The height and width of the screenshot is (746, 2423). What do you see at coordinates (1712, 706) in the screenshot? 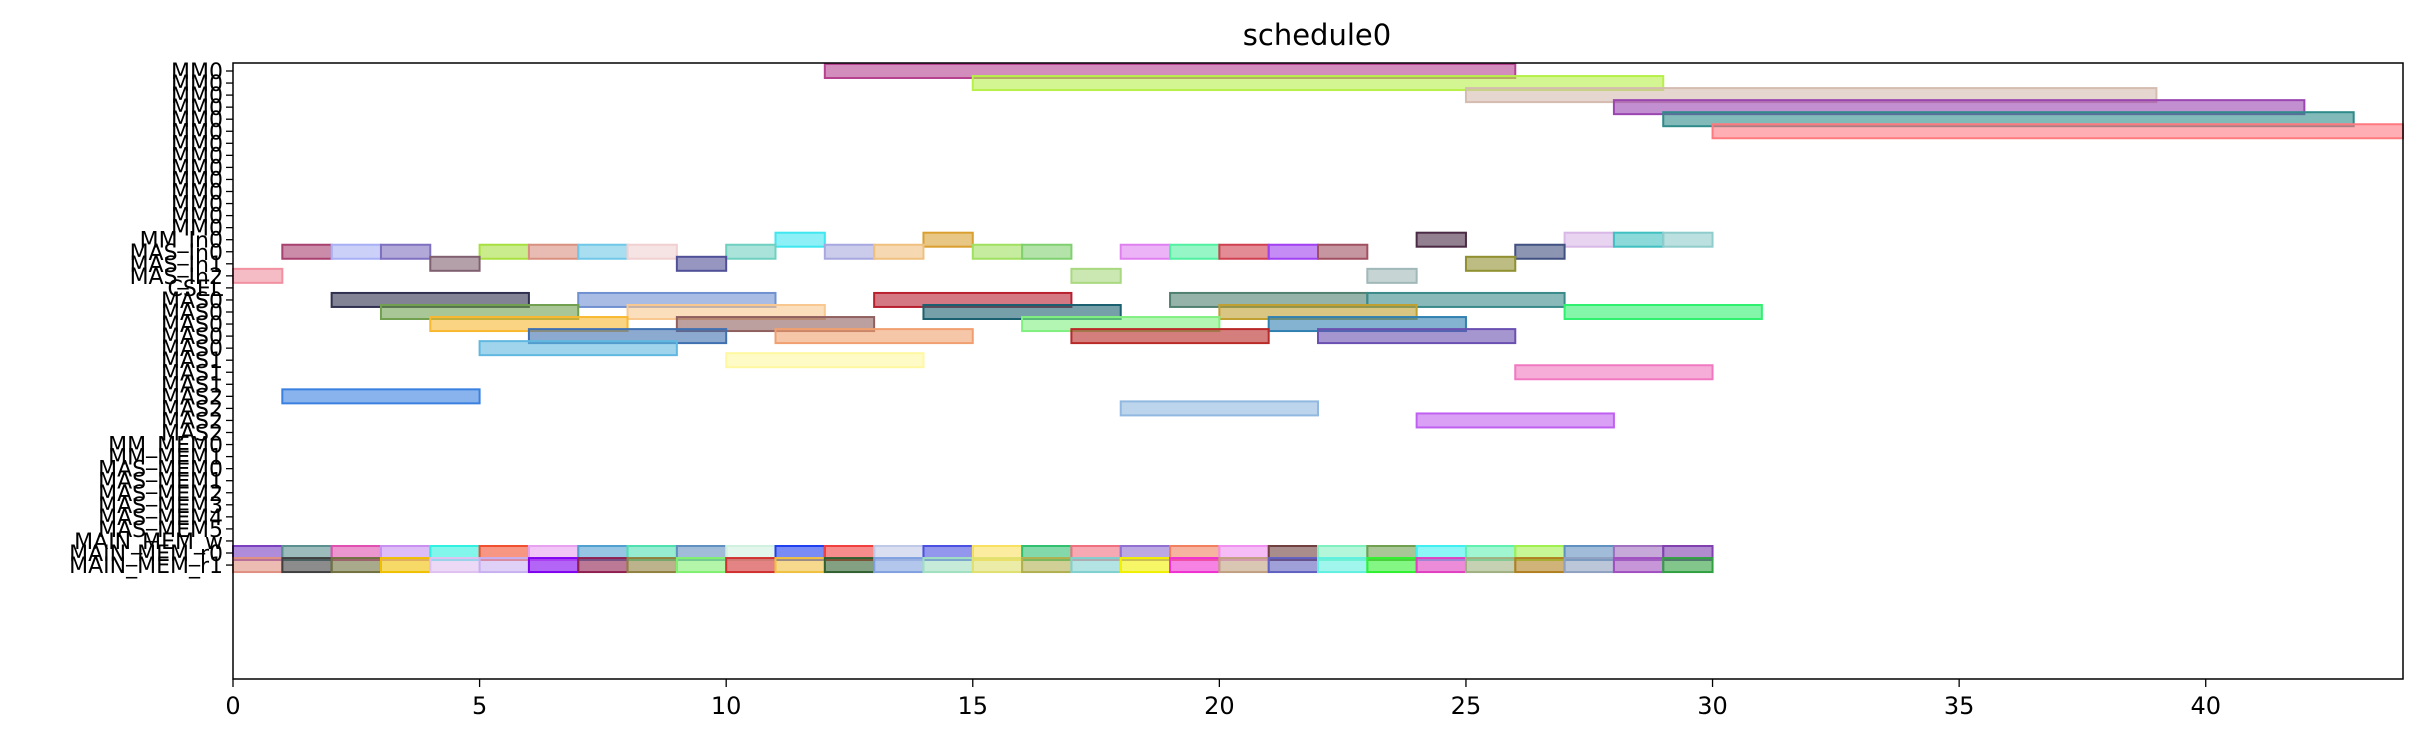
I see `x-tick-label: 30` at bounding box center [1712, 706].